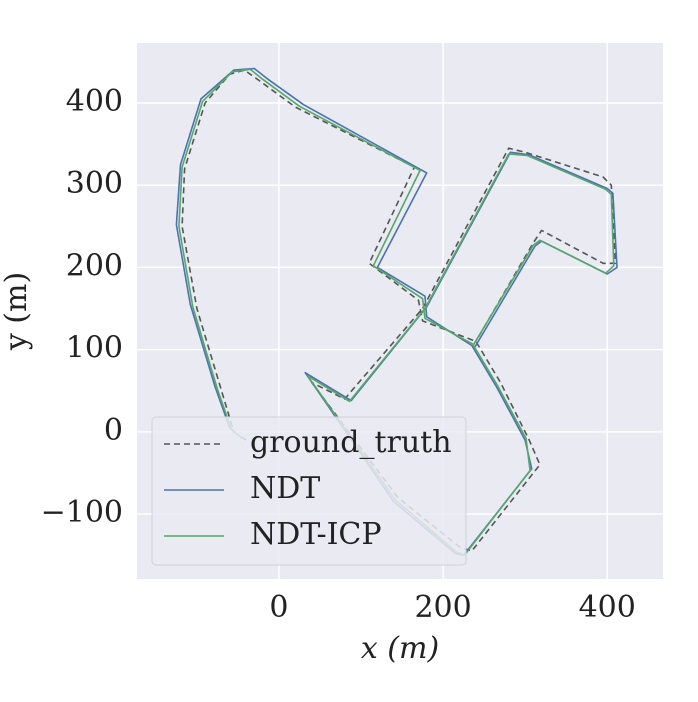 The width and height of the screenshot is (698, 702). What do you see at coordinates (94, 265) in the screenshot?
I see `y-tick-label: 200` at bounding box center [94, 265].